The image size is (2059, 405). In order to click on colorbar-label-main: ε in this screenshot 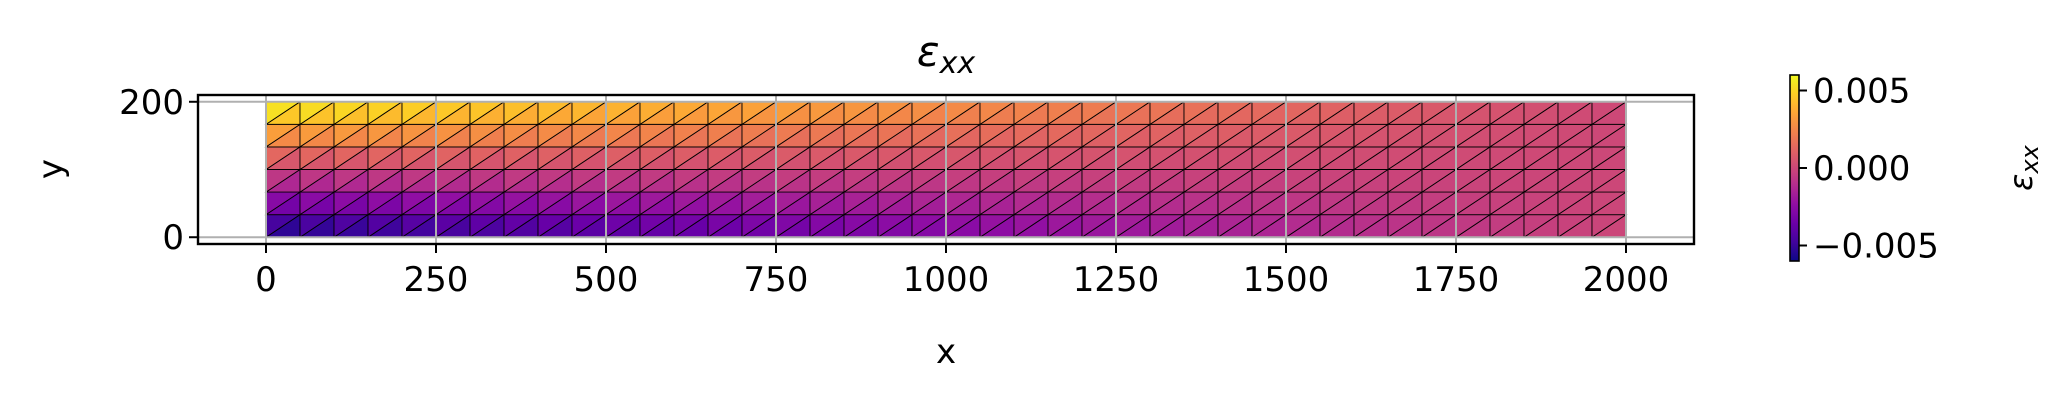, I will do `click(2021, 182)`.